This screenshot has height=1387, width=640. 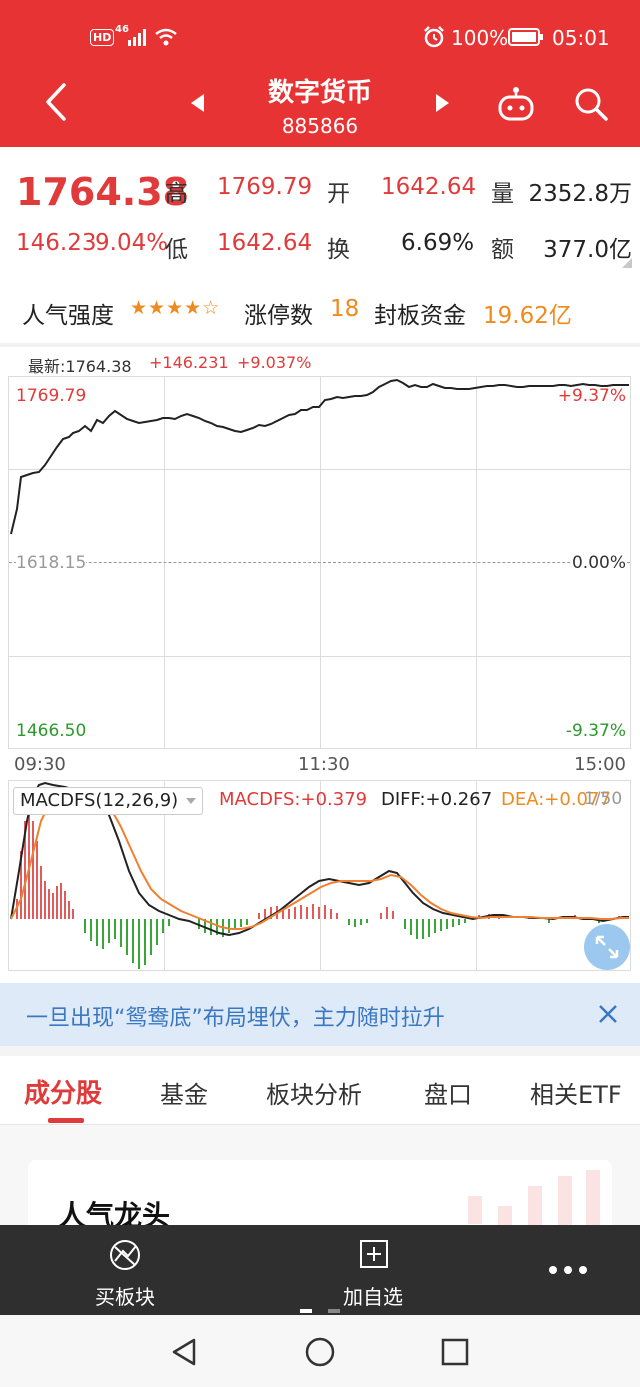 I want to click on price-change: 146.23, so click(x=56, y=243).